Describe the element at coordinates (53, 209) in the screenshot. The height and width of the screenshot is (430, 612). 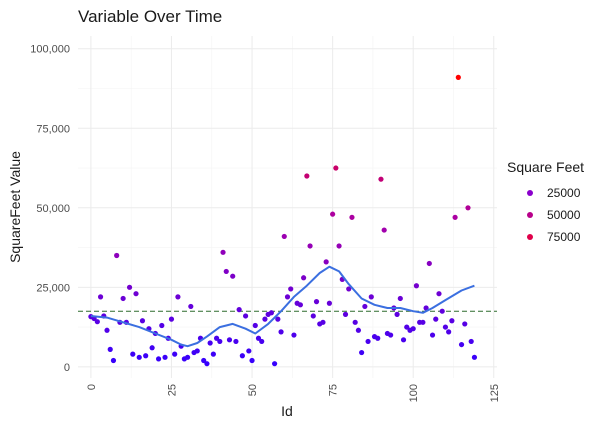
I see `y-tick-label: 50,000` at that location.